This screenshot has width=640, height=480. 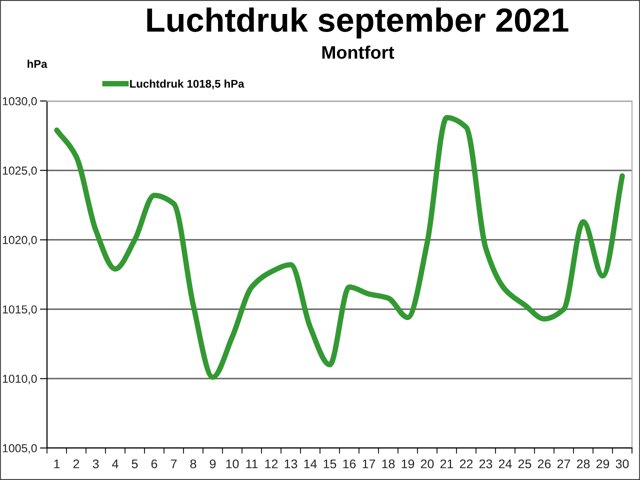 I want to click on x-tick-label: 22, so click(x=466, y=463).